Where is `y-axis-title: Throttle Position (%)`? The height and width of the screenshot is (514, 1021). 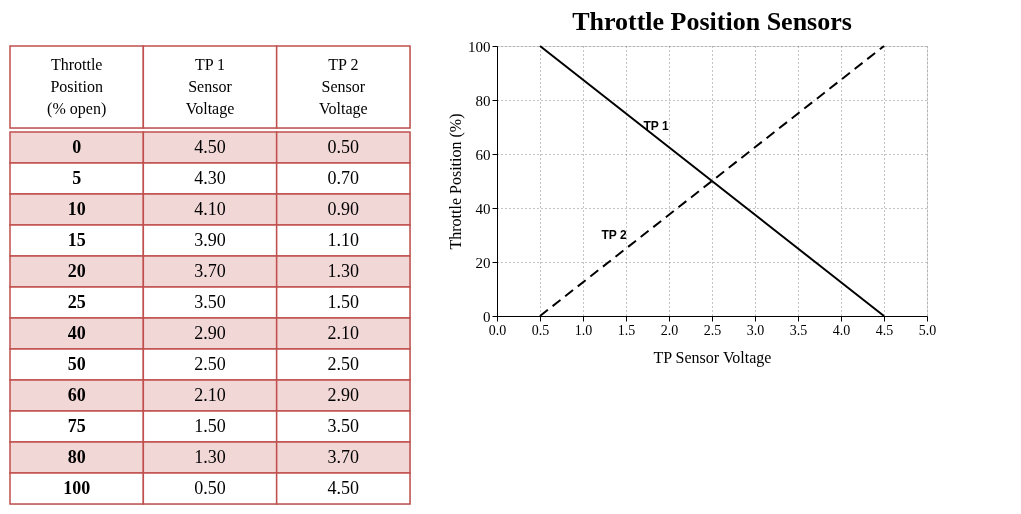 y-axis-title: Throttle Position (%) is located at coordinates (456, 181).